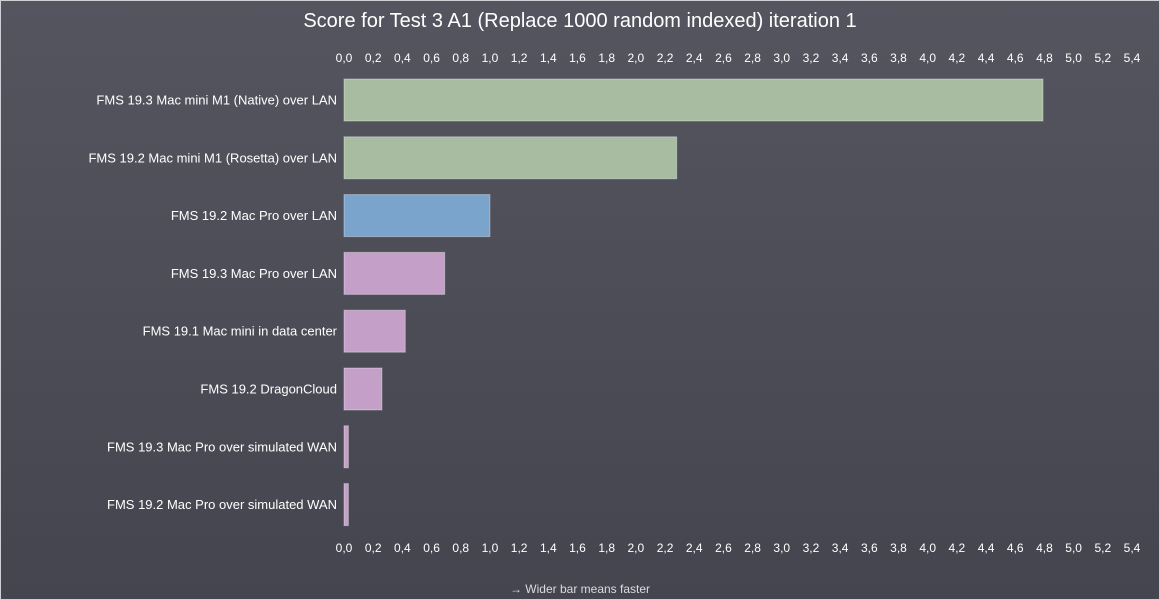  Describe the element at coordinates (927, 548) in the screenshot. I see `x-tick-label-bottom: 4,0` at that location.